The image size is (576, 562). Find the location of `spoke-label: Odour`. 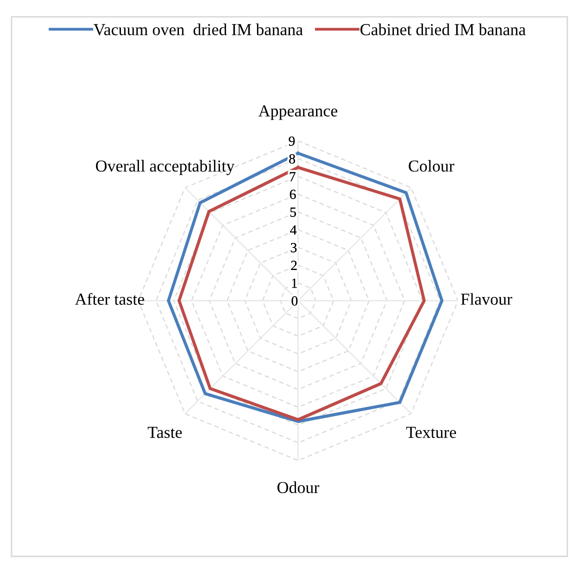

spoke-label: Odour is located at coordinates (298, 487).